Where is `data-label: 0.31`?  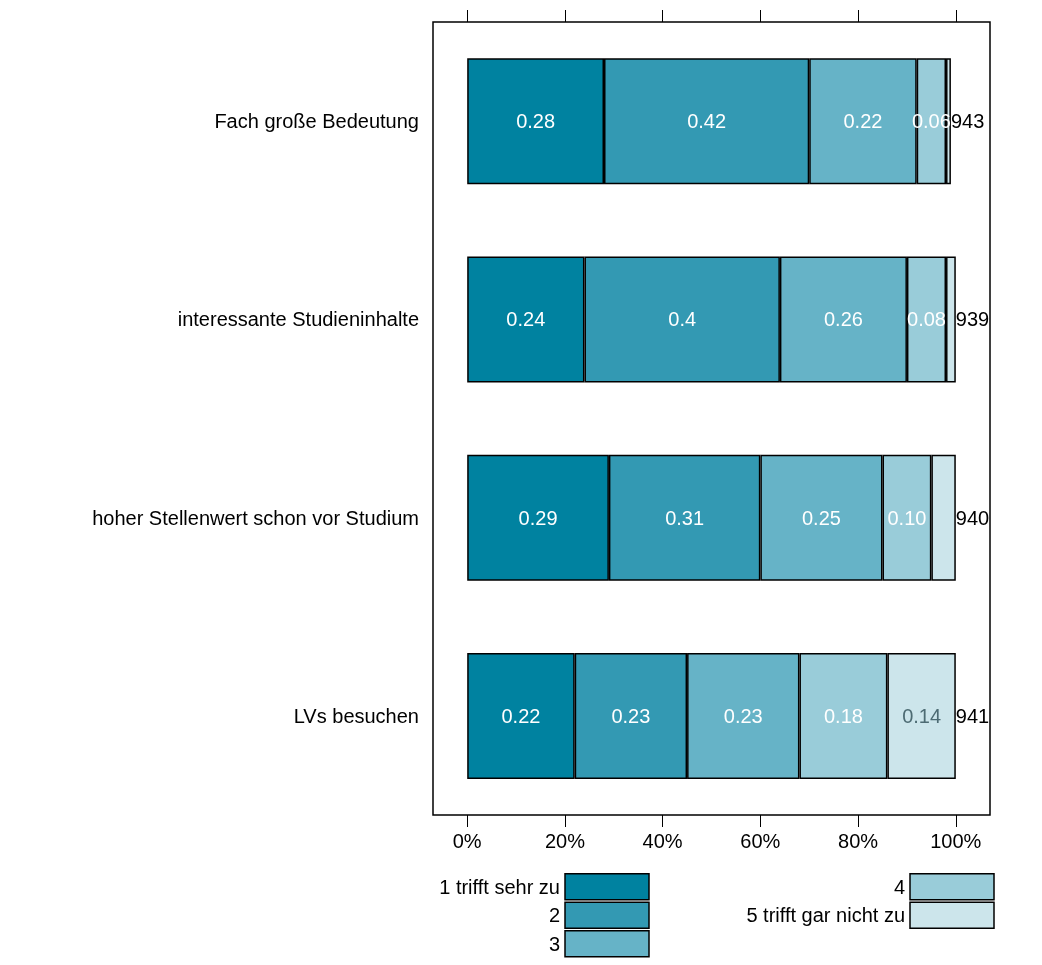
data-label: 0.31 is located at coordinates (685, 517).